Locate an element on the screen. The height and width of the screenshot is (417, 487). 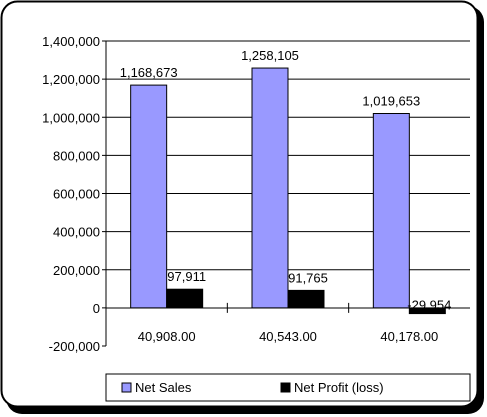
legend-label-net-sales: Net Sales is located at coordinates (163, 387).